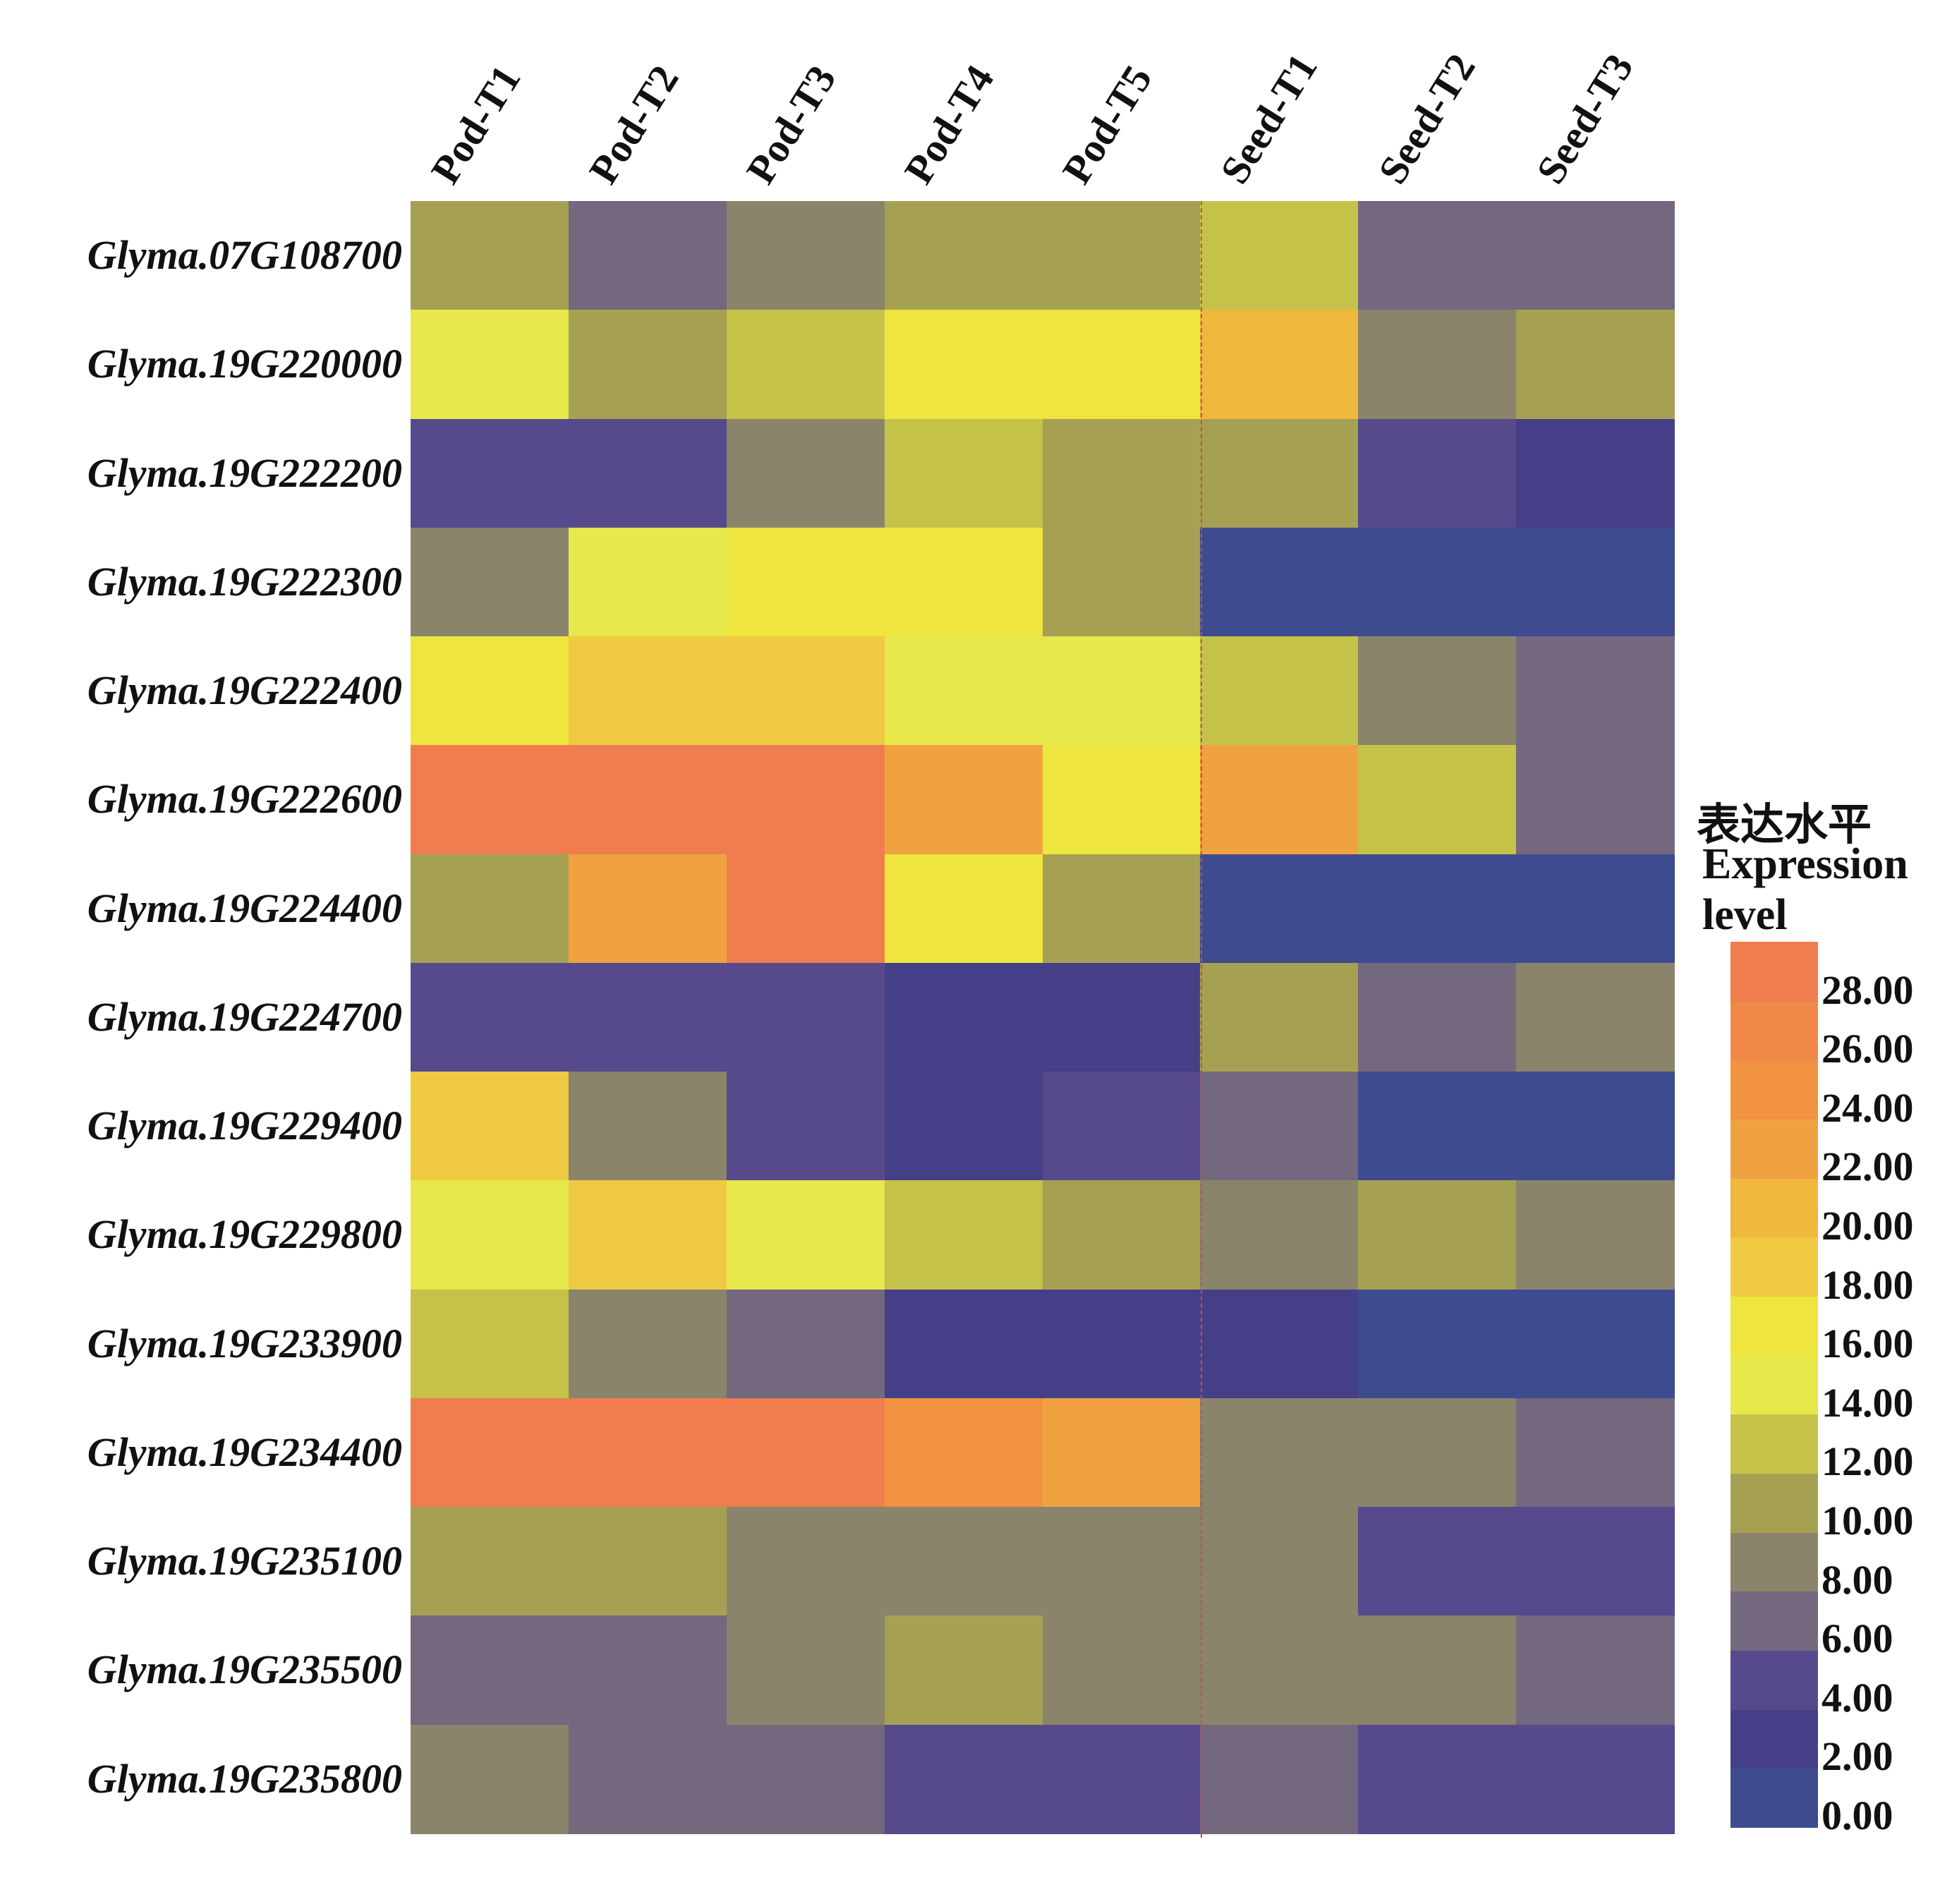 The image size is (1952, 1904). What do you see at coordinates (1867, 1521) in the screenshot?
I see `legend-tick-label: 10.00` at bounding box center [1867, 1521].